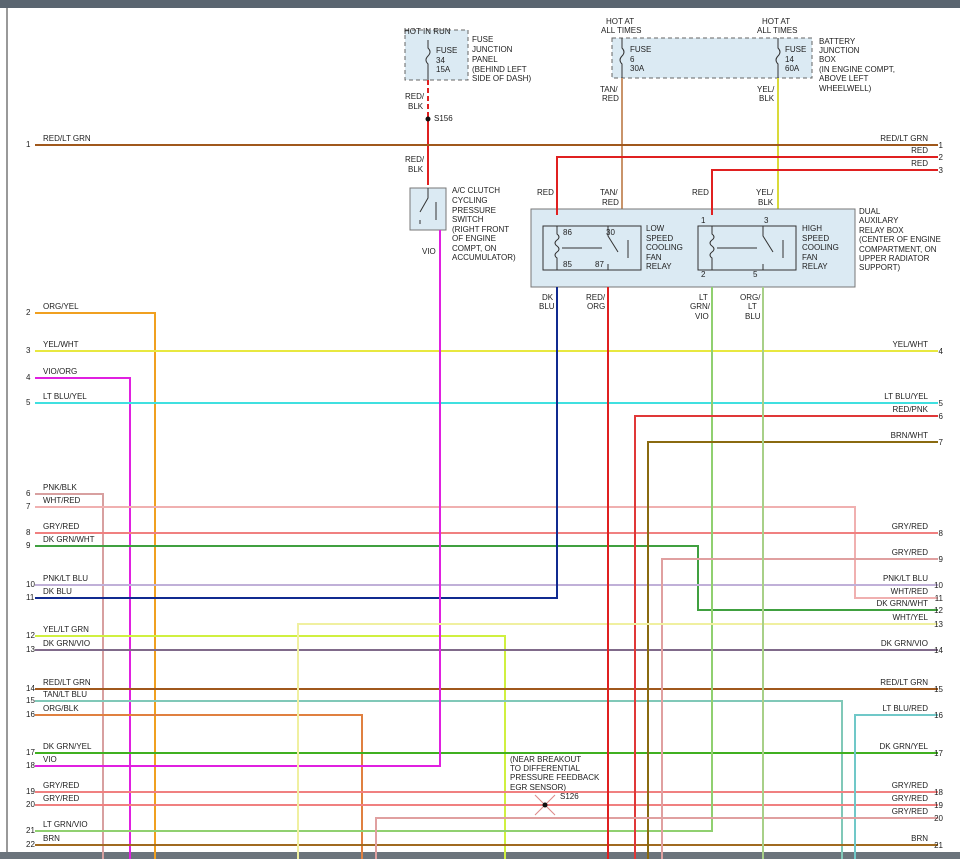  Describe the element at coordinates (792, 68) in the screenshot. I see `fuse-label: 60A` at that location.